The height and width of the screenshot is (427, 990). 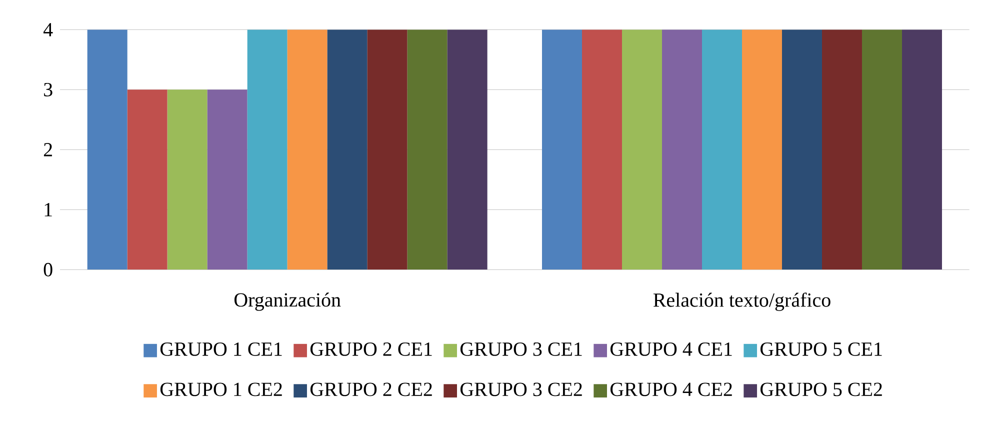 I want to click on x-tick-label: Organización, so click(x=287, y=301).